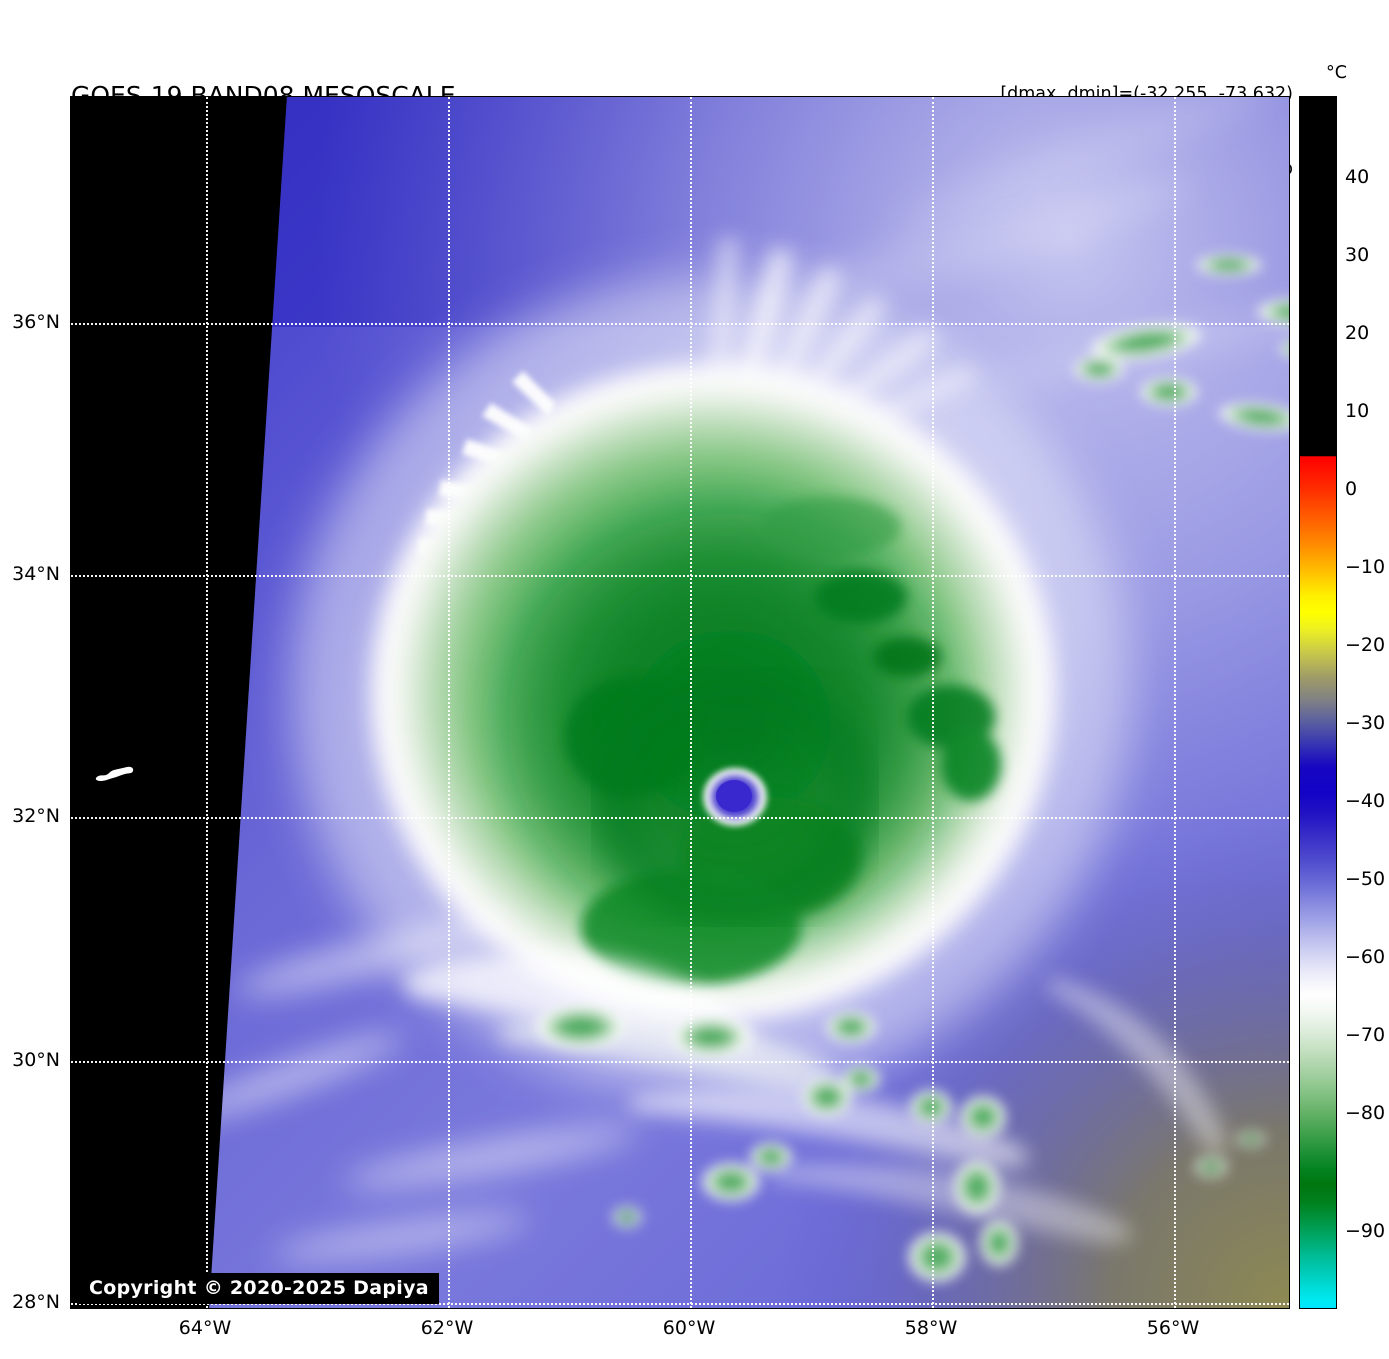 The height and width of the screenshot is (1359, 1389). Describe the element at coordinates (1336, 73) in the screenshot. I see `colorbar-unit-label: °C` at that location.